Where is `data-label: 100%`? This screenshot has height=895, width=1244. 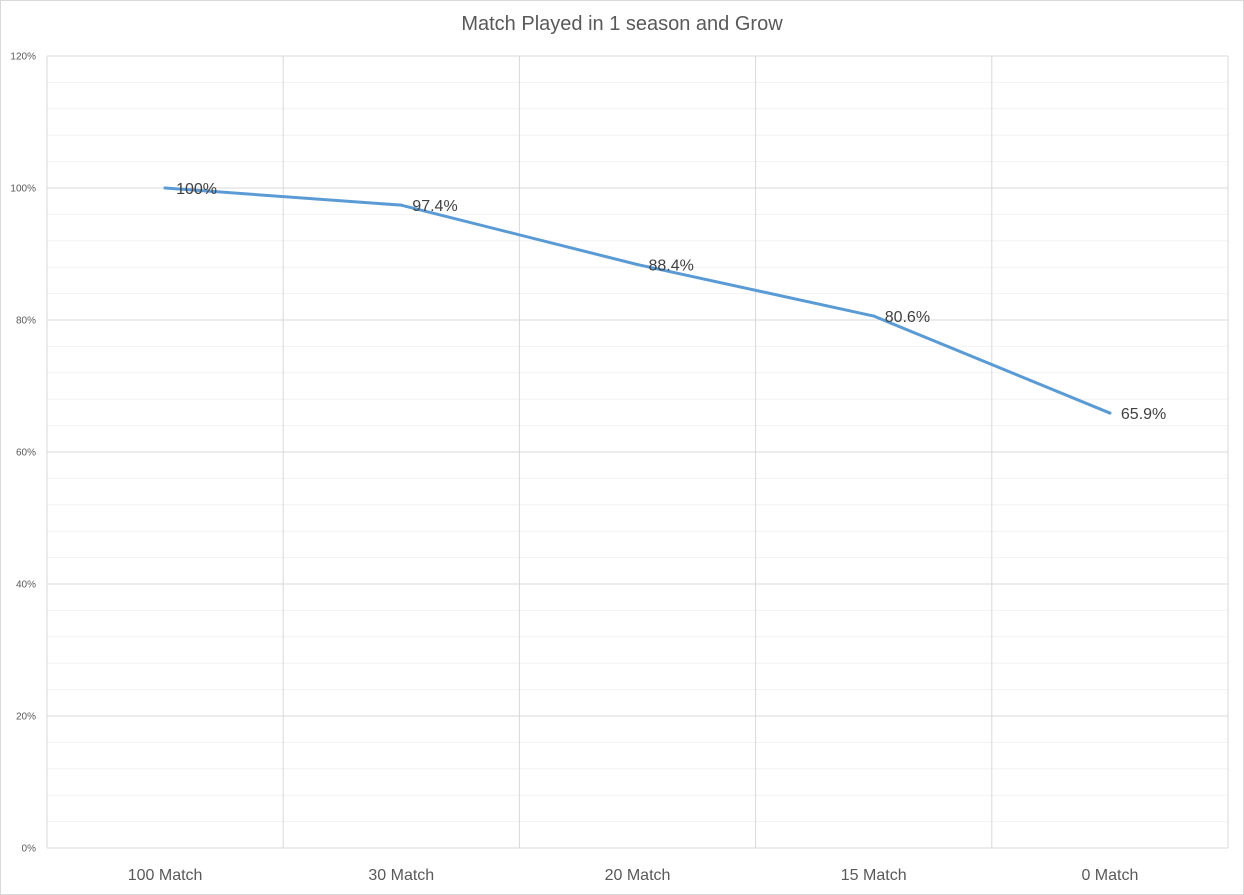
data-label: 100% is located at coordinates (196, 189).